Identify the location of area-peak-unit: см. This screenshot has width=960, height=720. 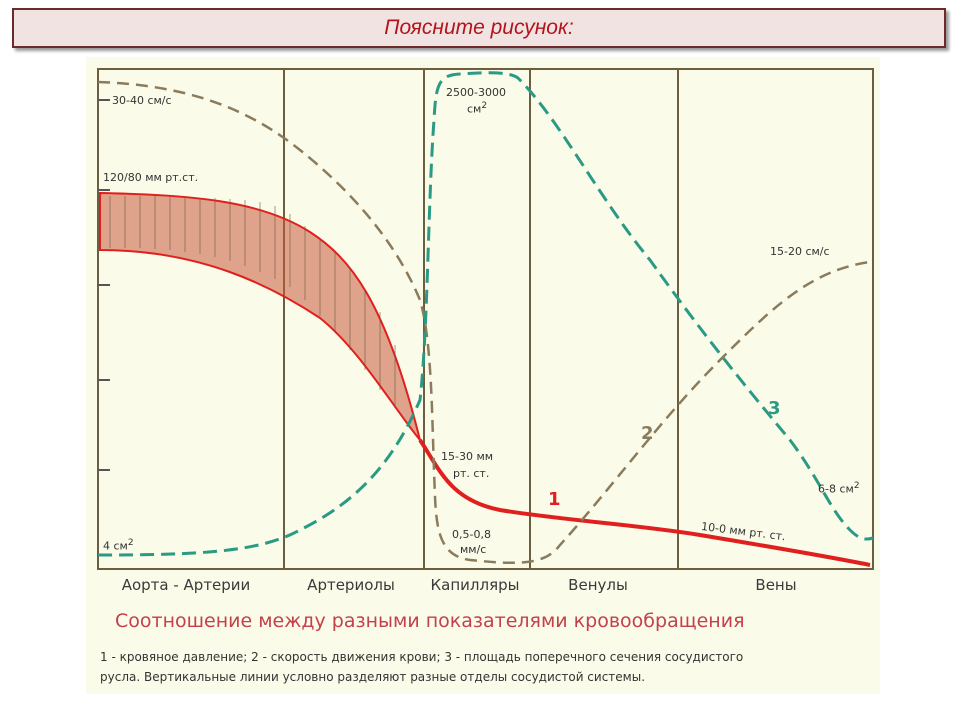
(474, 109).